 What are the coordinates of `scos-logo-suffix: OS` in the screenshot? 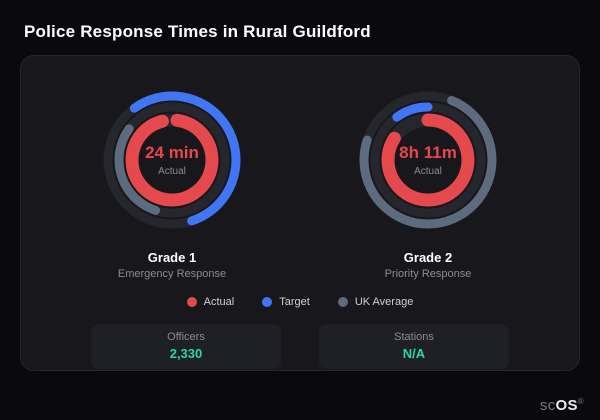 It's located at (566, 405).